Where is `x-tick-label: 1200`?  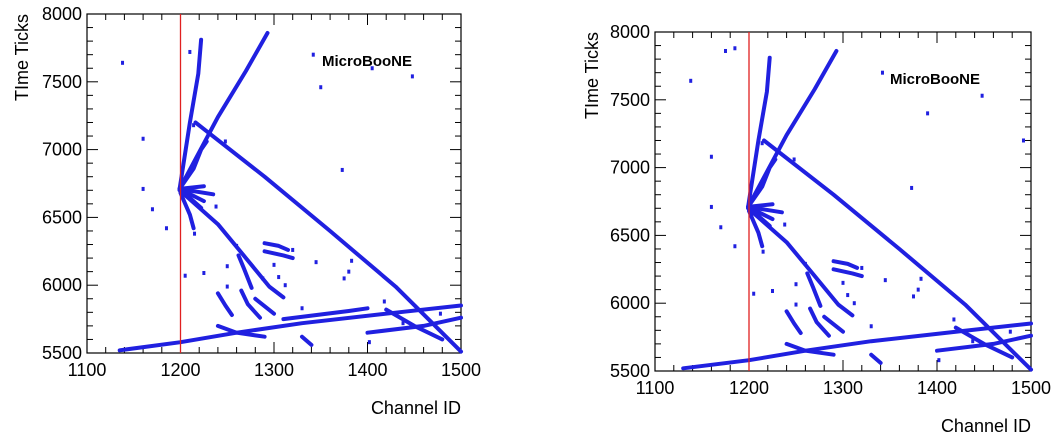 x-tick-label: 1200 is located at coordinates (749, 388).